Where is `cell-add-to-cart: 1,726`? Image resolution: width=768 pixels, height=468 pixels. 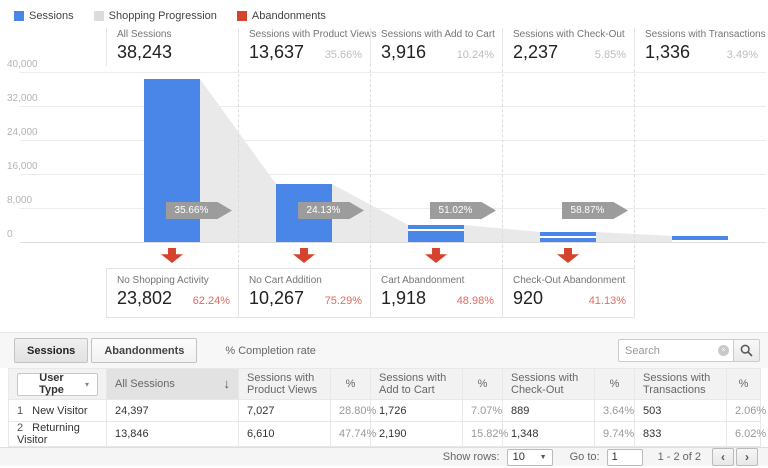
cell-add-to-cart: 1,726 is located at coordinates (416, 410).